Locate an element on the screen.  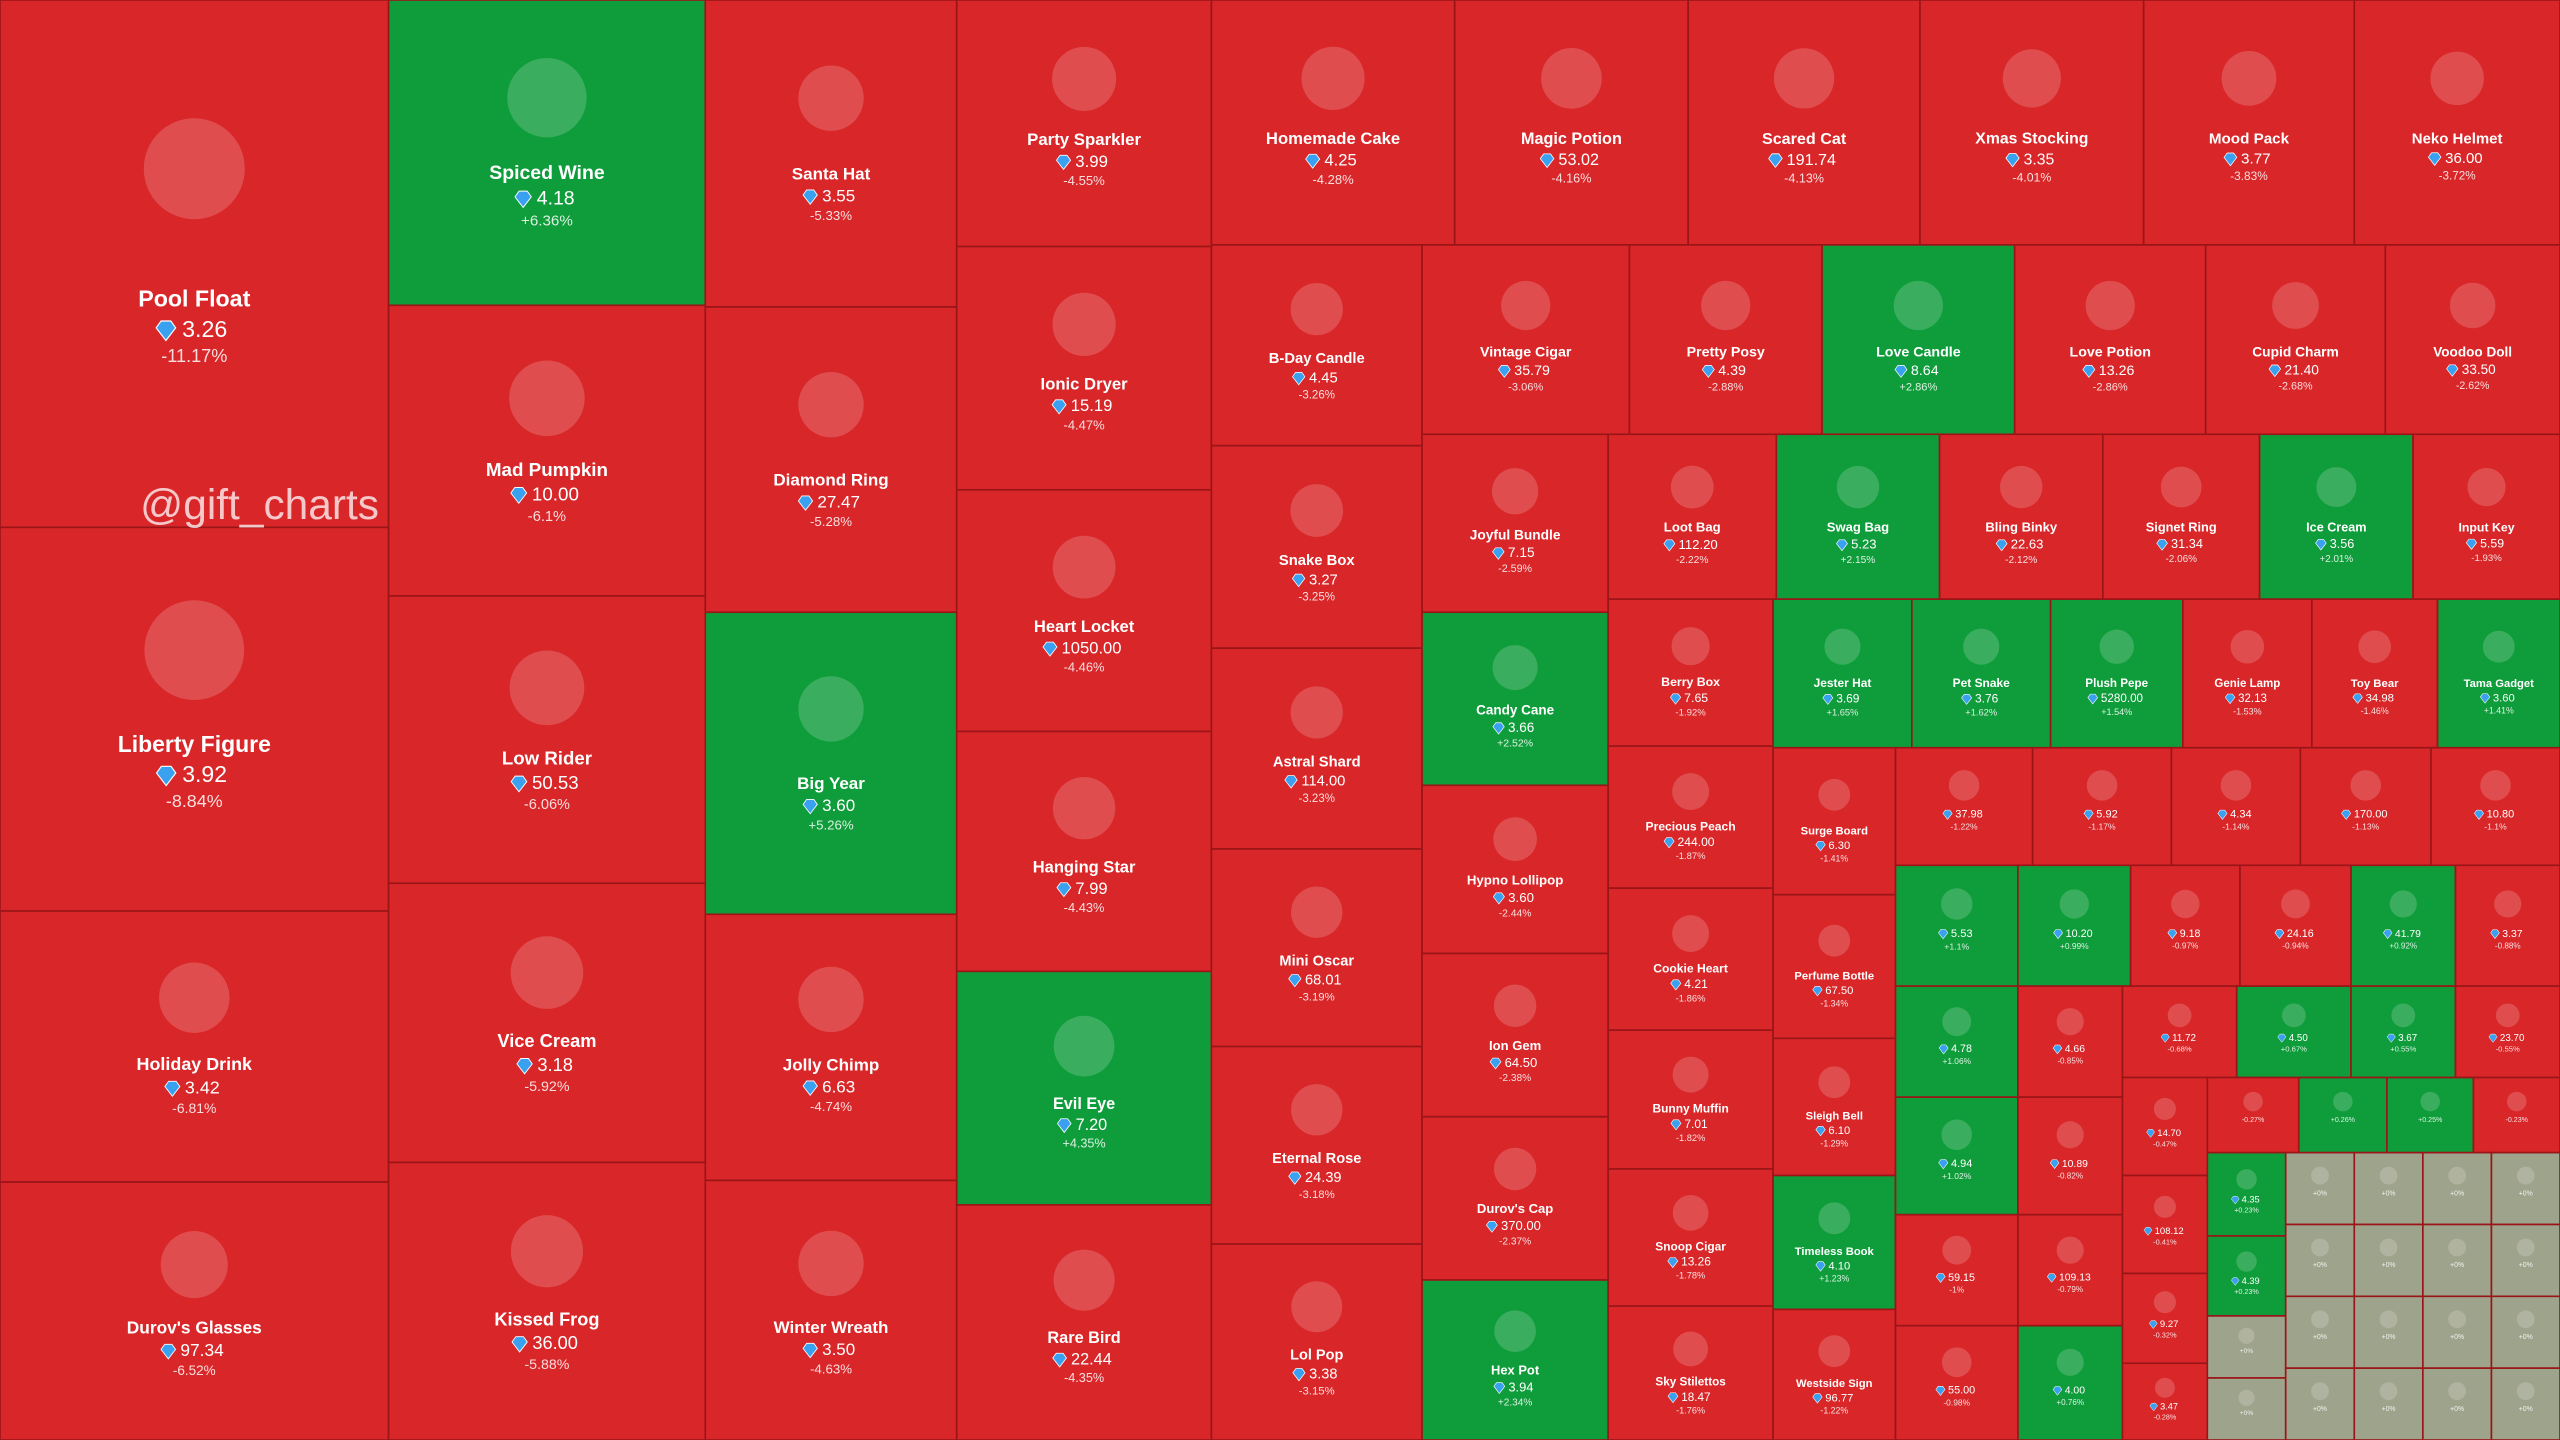
gift-change: -4.13% is located at coordinates (1804, 178).